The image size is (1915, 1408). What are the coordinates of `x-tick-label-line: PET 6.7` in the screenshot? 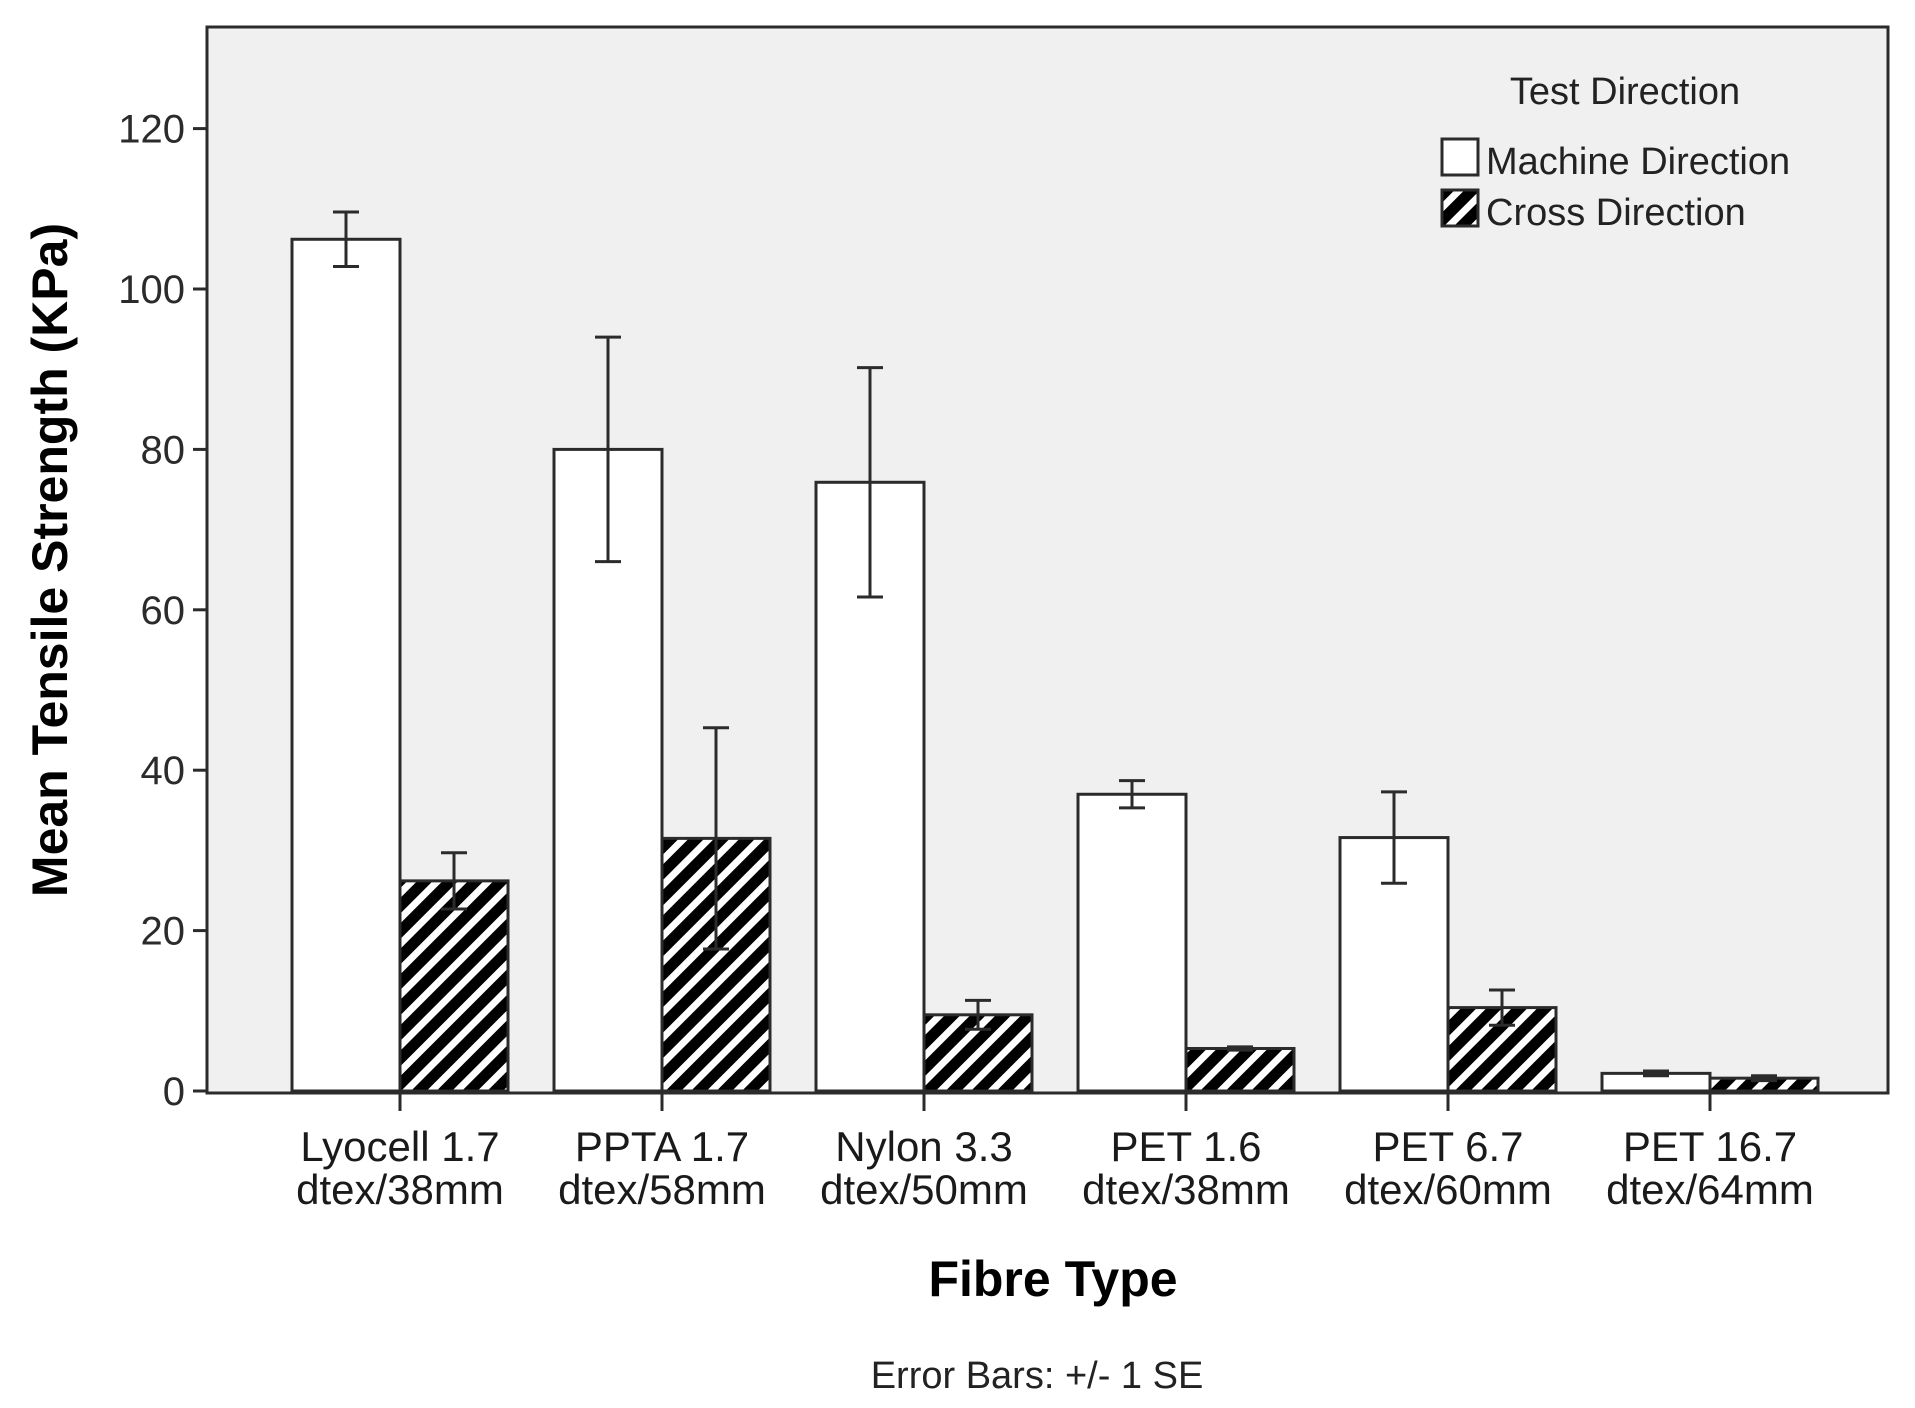 It's located at (1448, 1146).